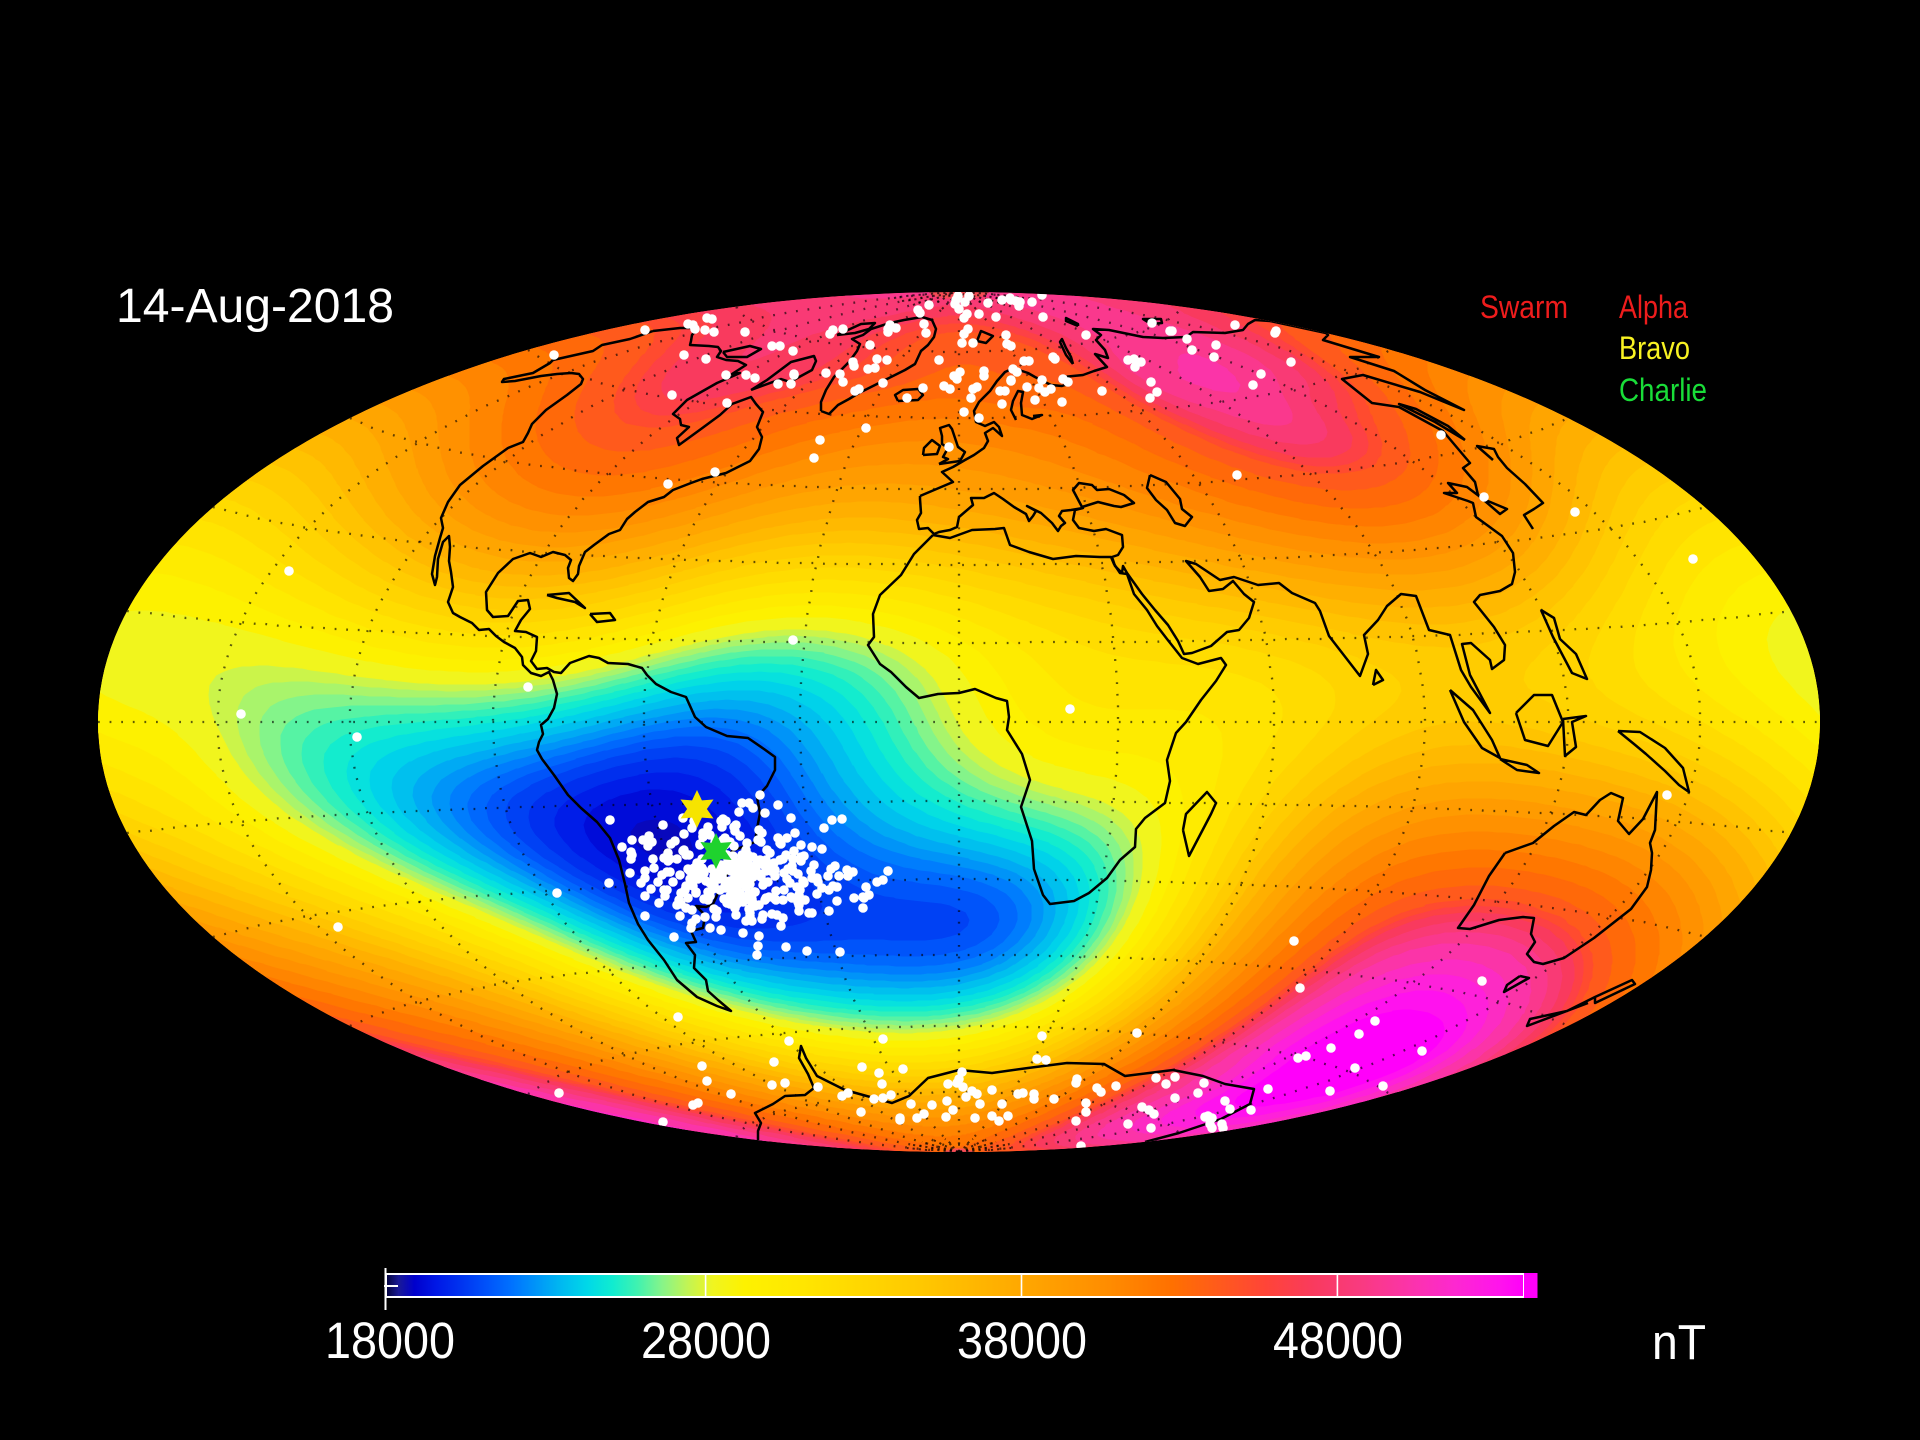  Describe the element at coordinates (706, 1340) in the screenshot. I see `svg-text: 28000` at that location.